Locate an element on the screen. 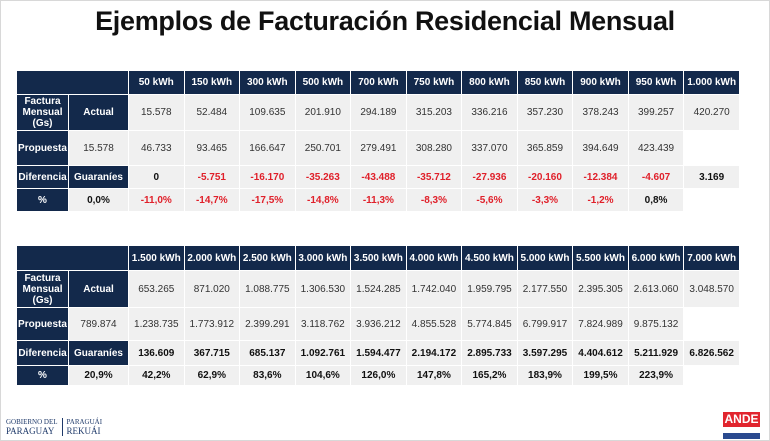  gobierno-paraguay-logo: GOBIERNO DEL PARAGUAY PARAGUÁI REKUÁI is located at coordinates (54, 427).